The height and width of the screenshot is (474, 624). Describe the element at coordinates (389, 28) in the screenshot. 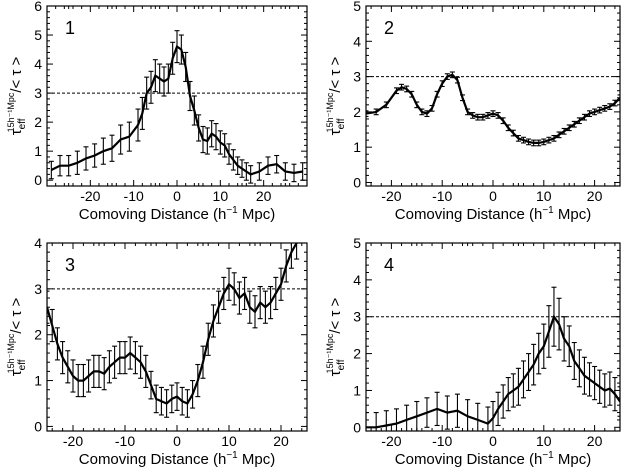

I see `panel-label: 2` at that location.